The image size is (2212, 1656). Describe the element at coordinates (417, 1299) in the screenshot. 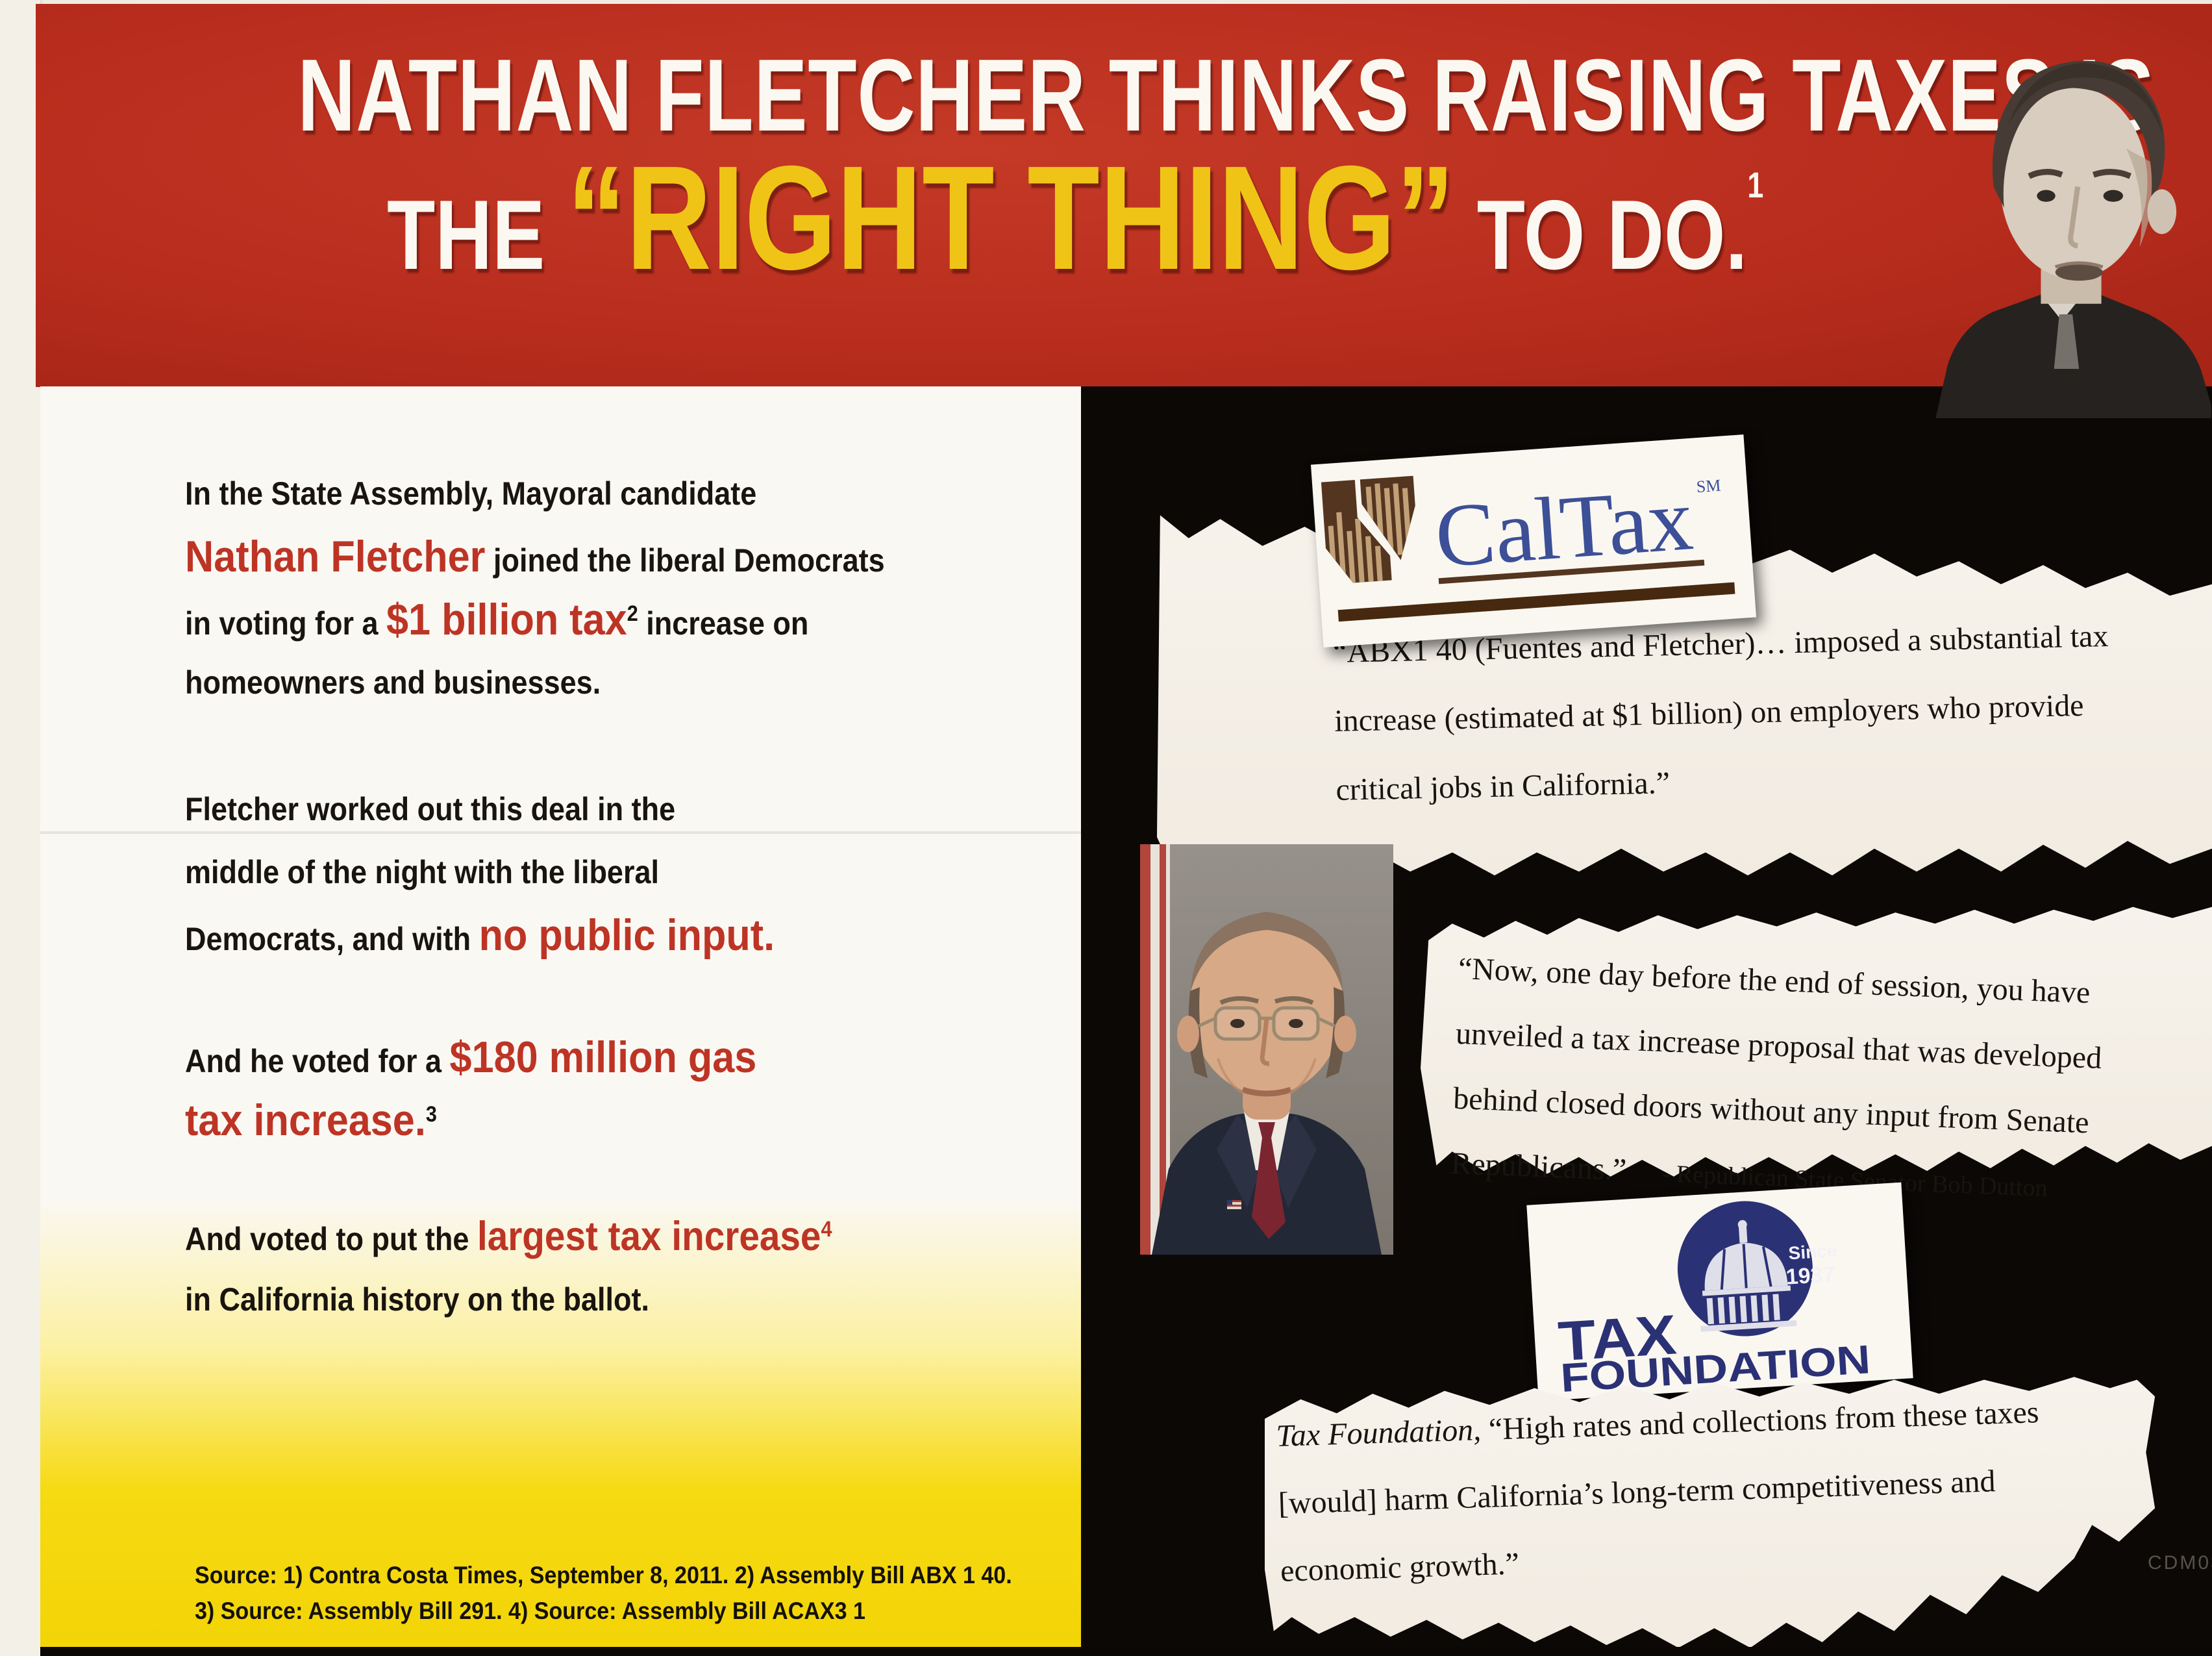

I see `body-text: in California history on the ballot.` at that location.